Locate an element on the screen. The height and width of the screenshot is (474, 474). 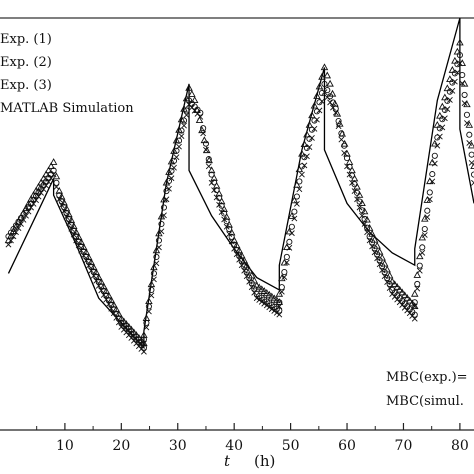
x-tick-label: 20 is located at coordinates (121, 446).